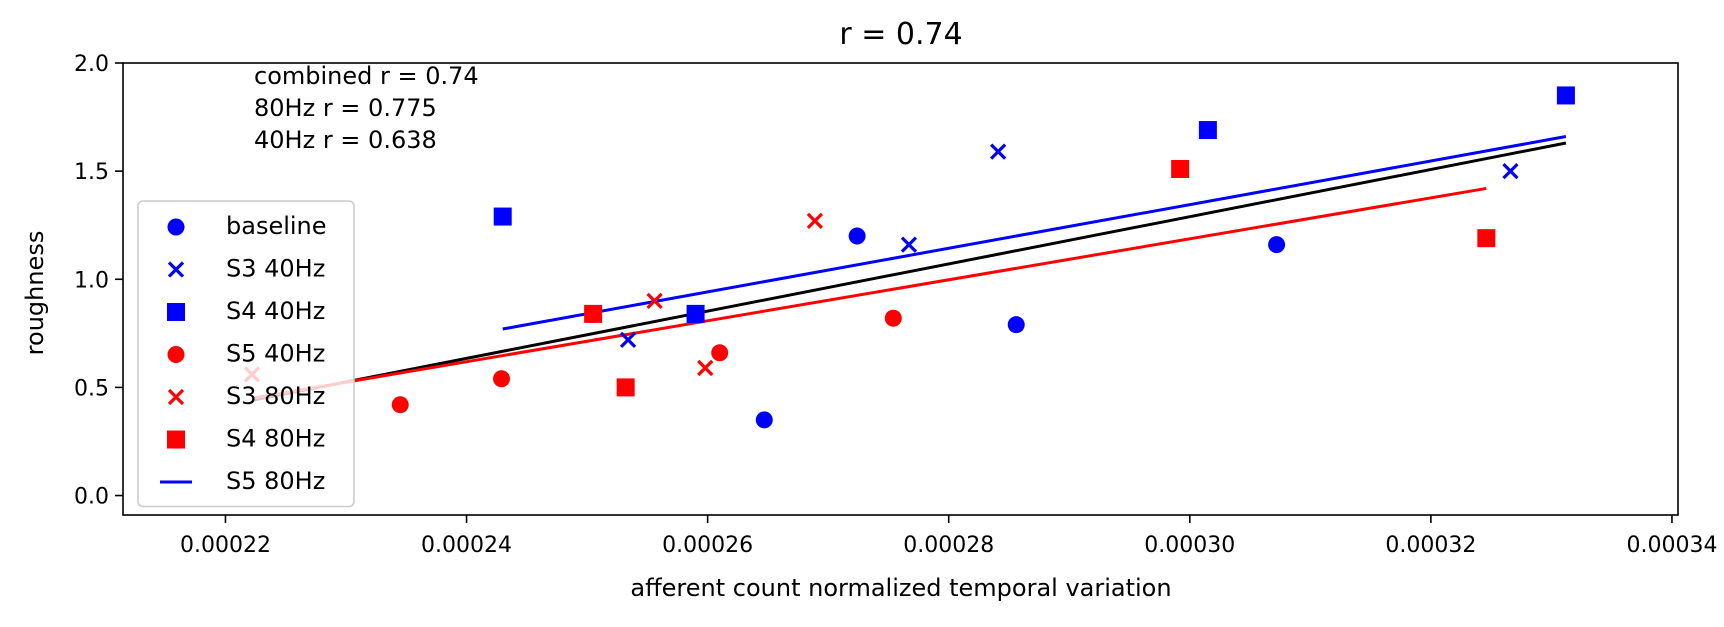  Describe the element at coordinates (35, 293) in the screenshot. I see `y-axis-label: roughness` at that location.